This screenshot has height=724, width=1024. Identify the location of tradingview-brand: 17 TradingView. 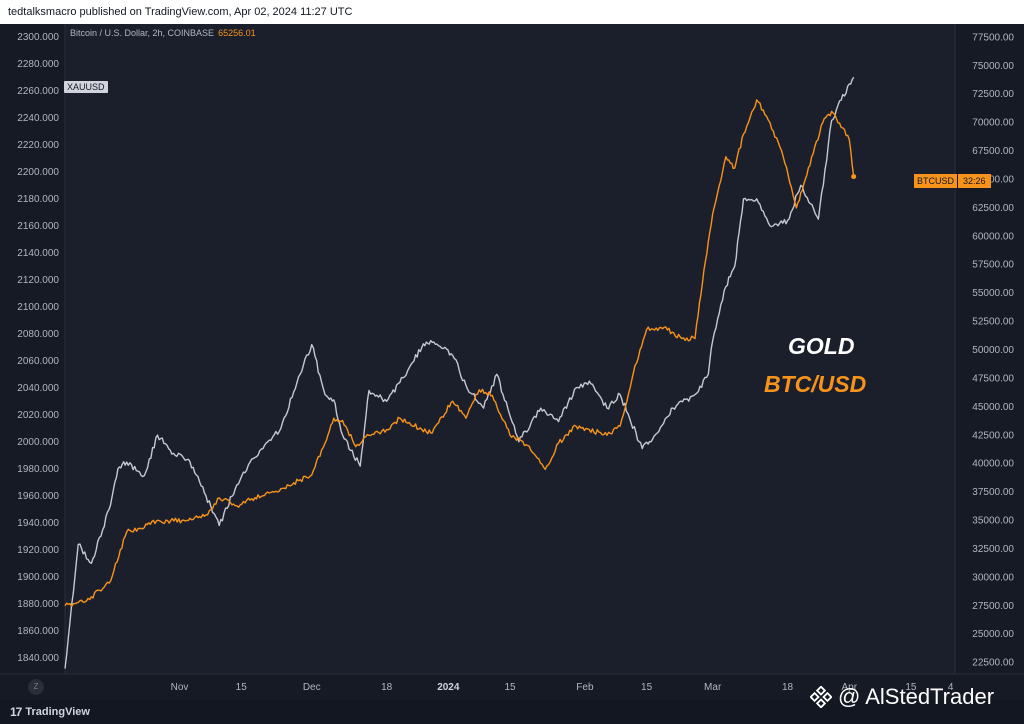
(50, 712).